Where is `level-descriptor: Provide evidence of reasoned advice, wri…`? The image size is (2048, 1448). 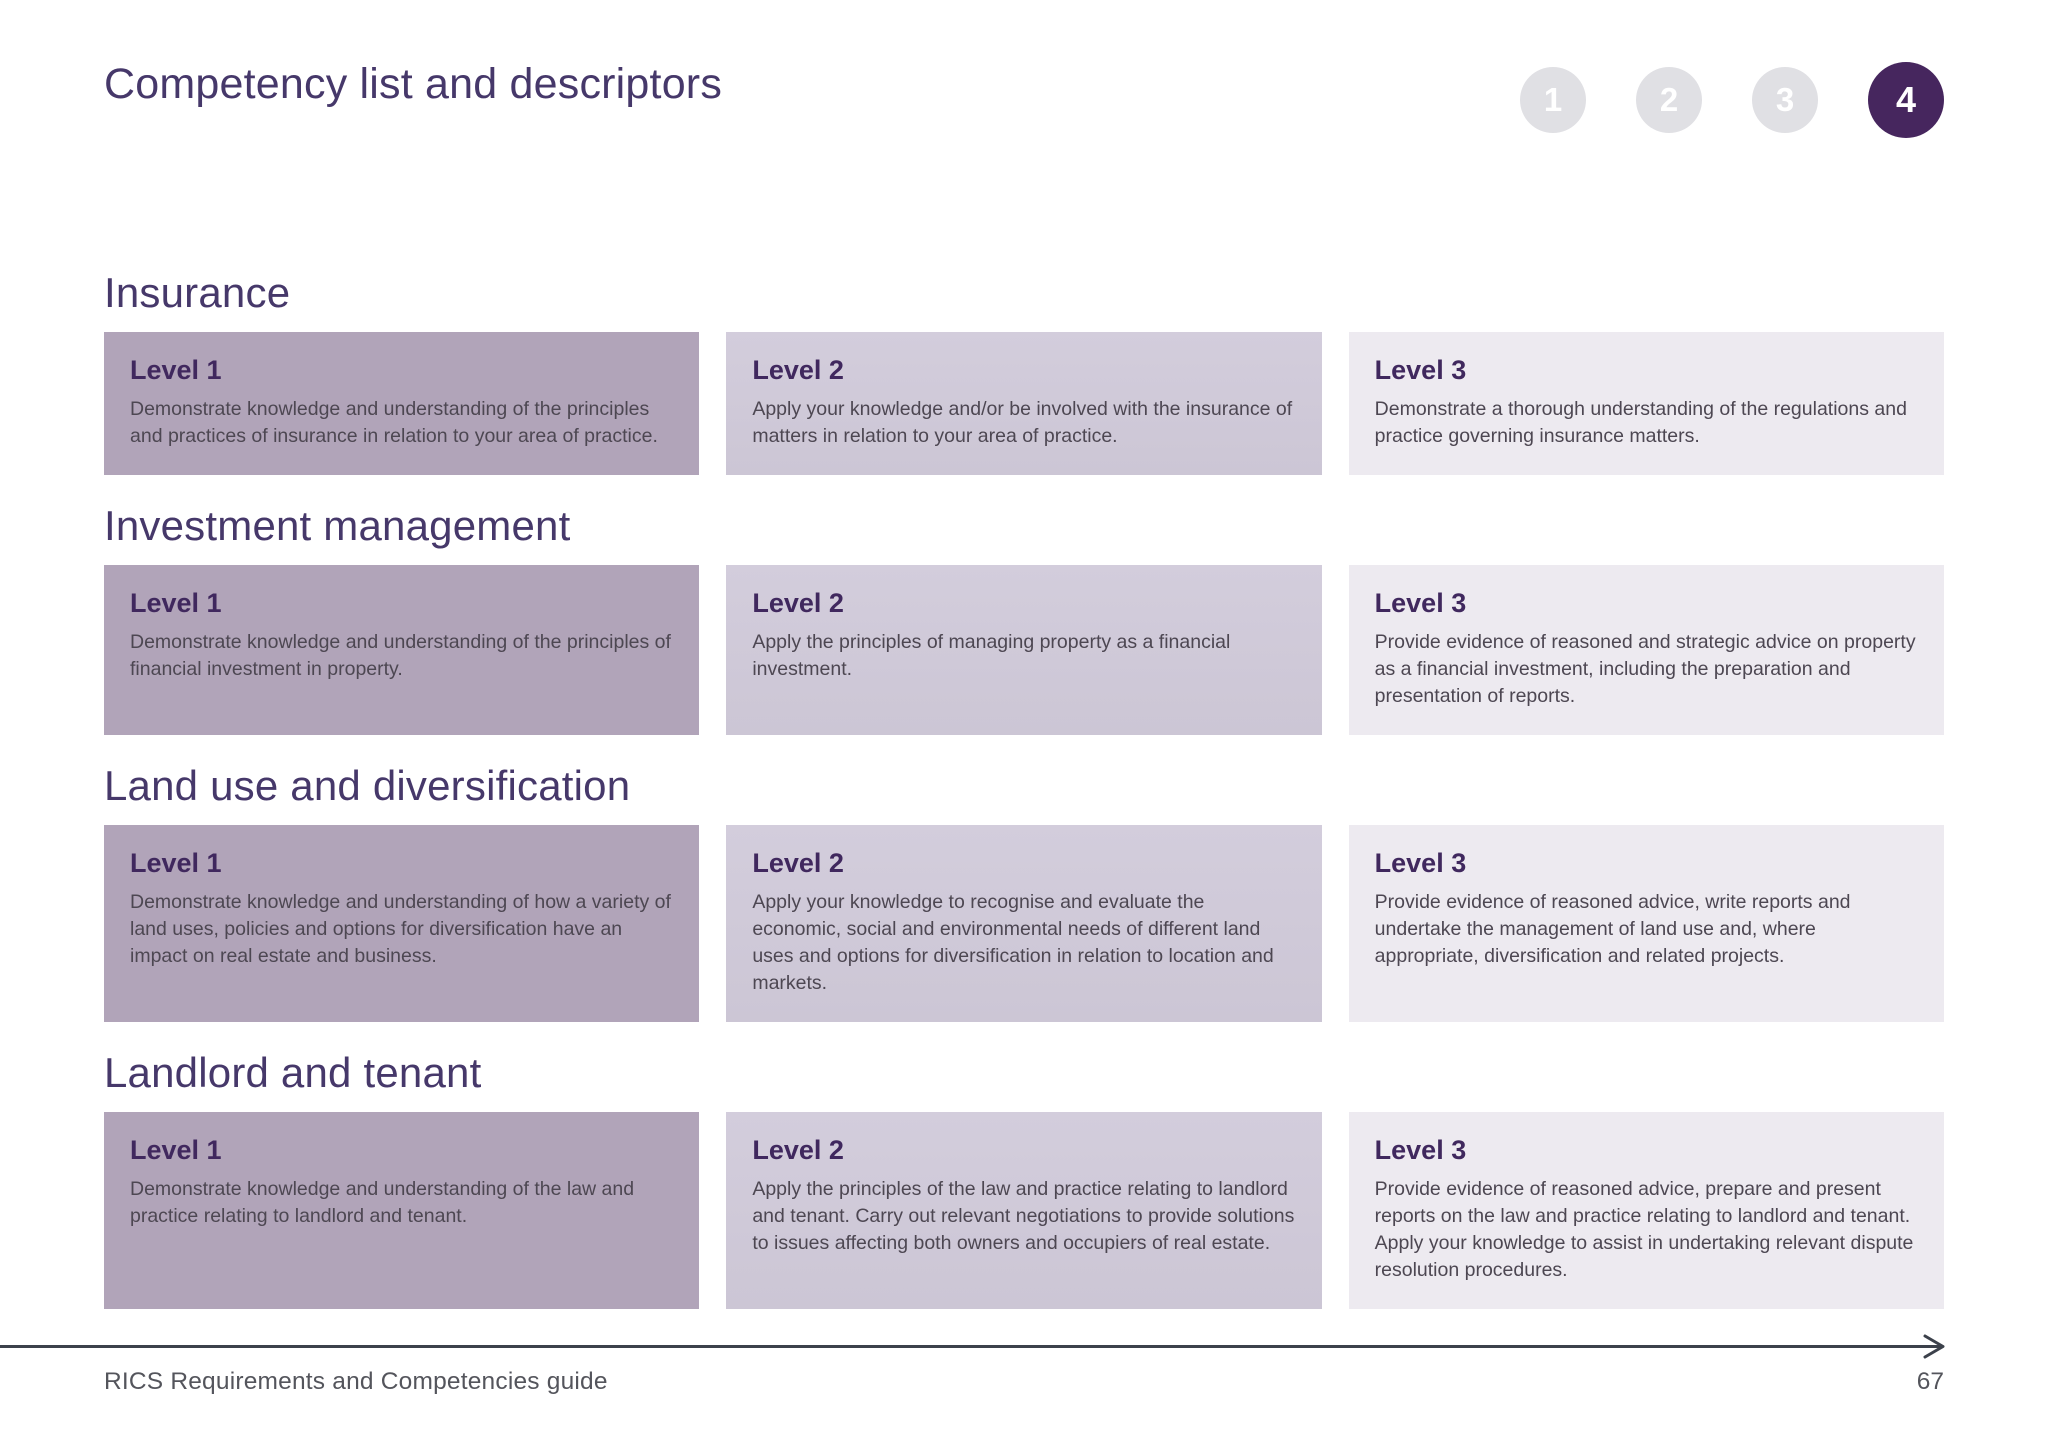 level-descriptor: Provide evidence of reasoned advice, wri… is located at coordinates (1612, 929).